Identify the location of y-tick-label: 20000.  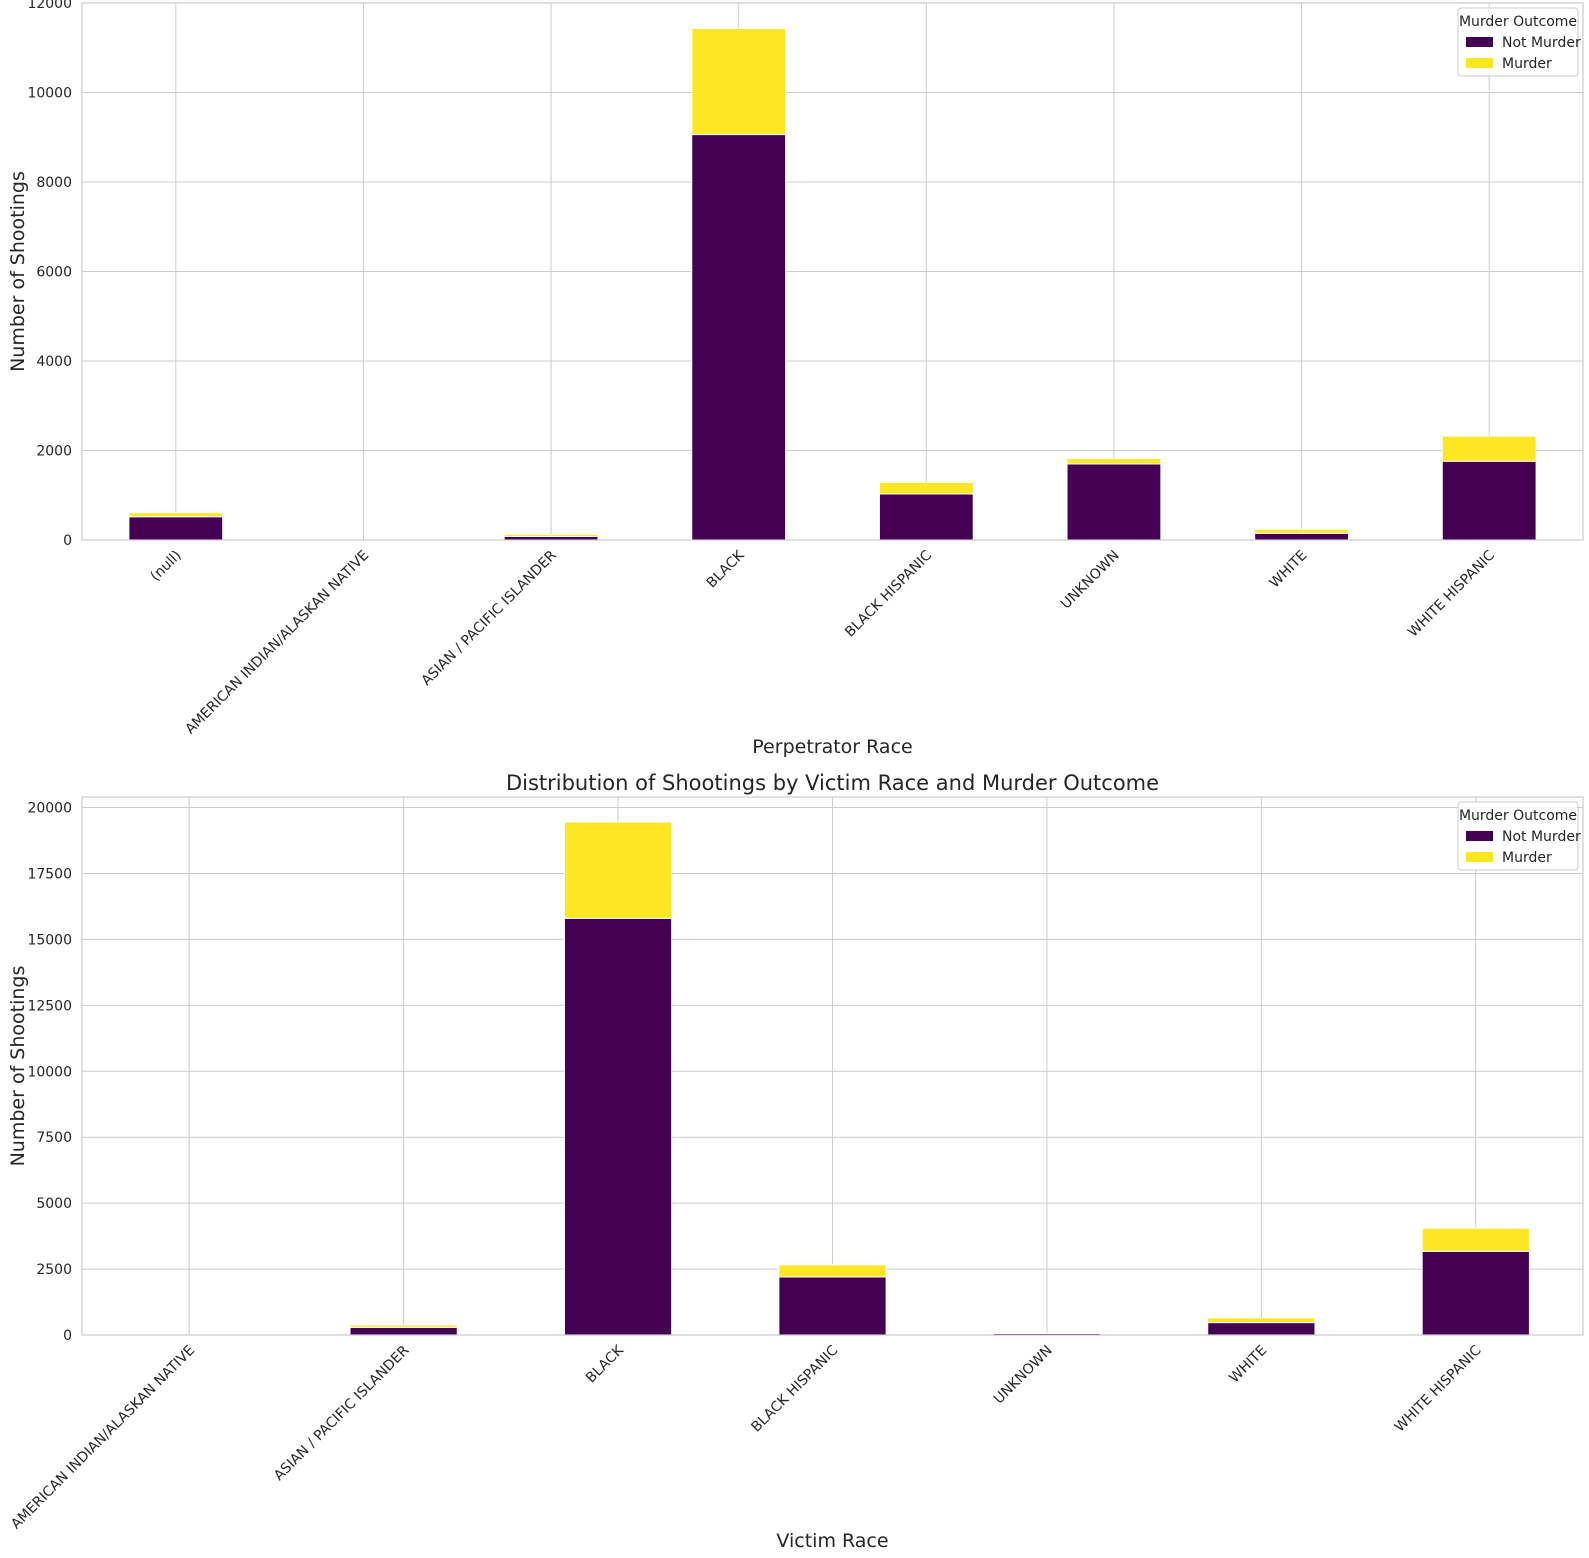
(49, 809).